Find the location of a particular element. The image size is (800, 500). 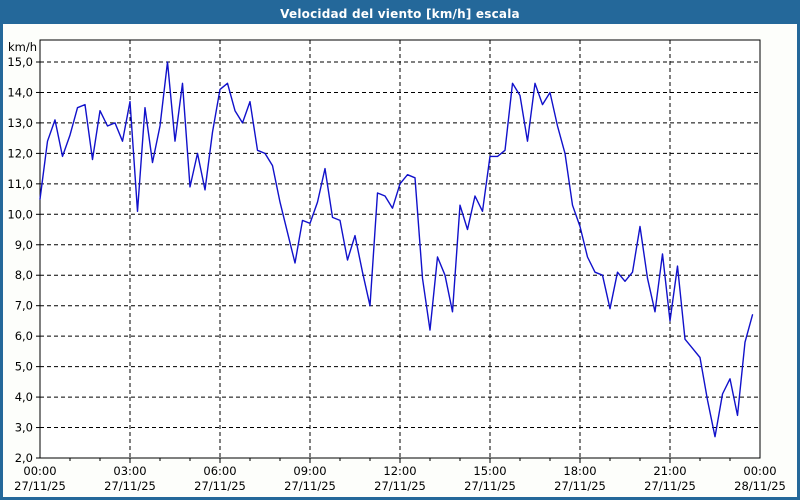

y-tick-label: 3,0 is located at coordinates (24, 428).